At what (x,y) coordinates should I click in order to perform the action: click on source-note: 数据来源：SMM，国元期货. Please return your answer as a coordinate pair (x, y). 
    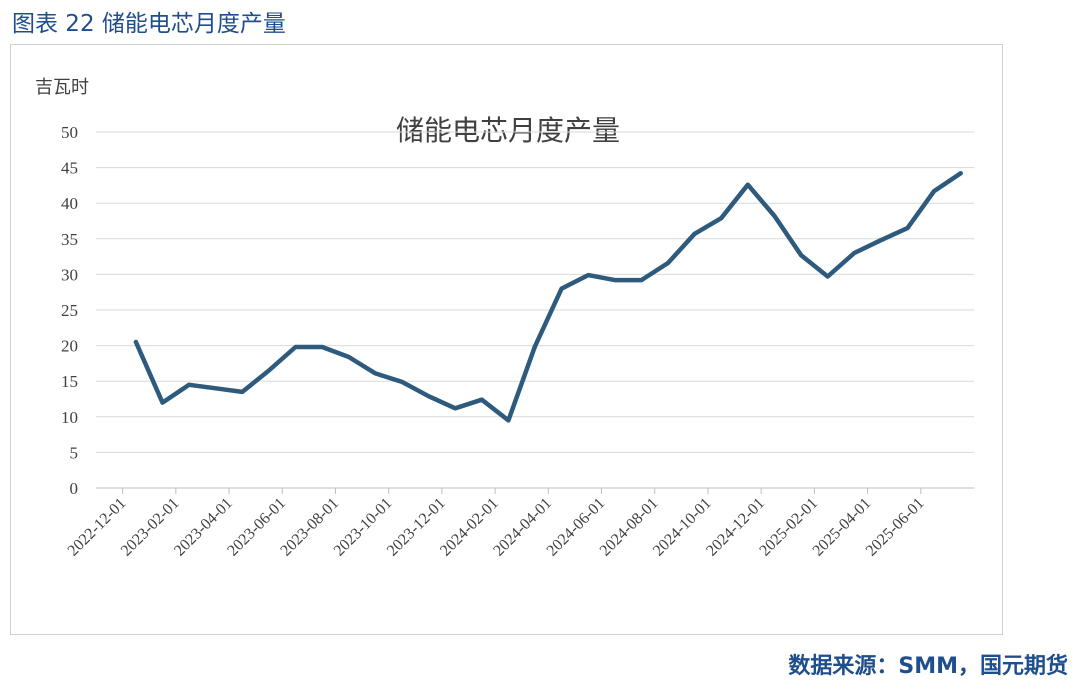
    Looking at the image, I should click on (928, 666).